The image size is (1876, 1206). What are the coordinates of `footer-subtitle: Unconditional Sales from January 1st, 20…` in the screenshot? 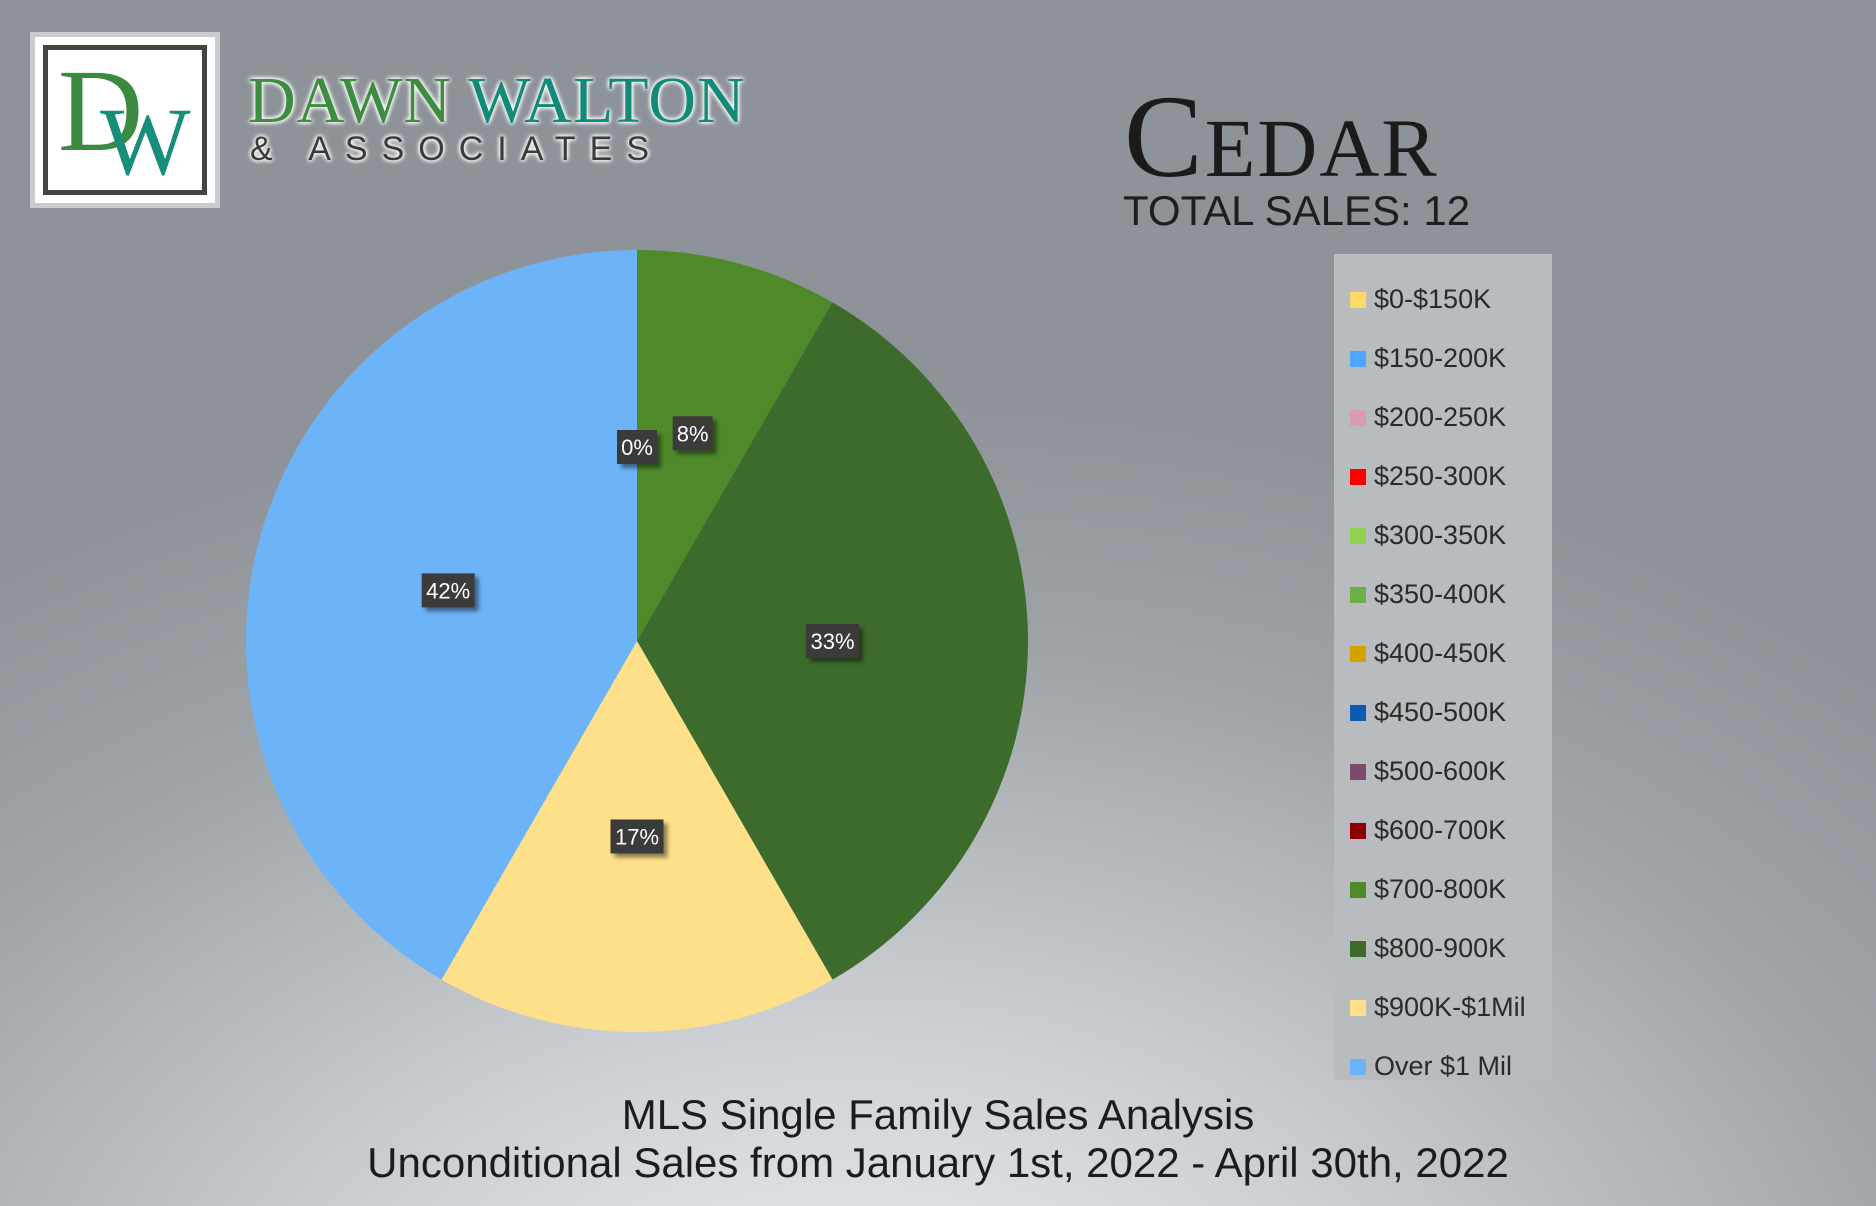 It's located at (938, 1162).